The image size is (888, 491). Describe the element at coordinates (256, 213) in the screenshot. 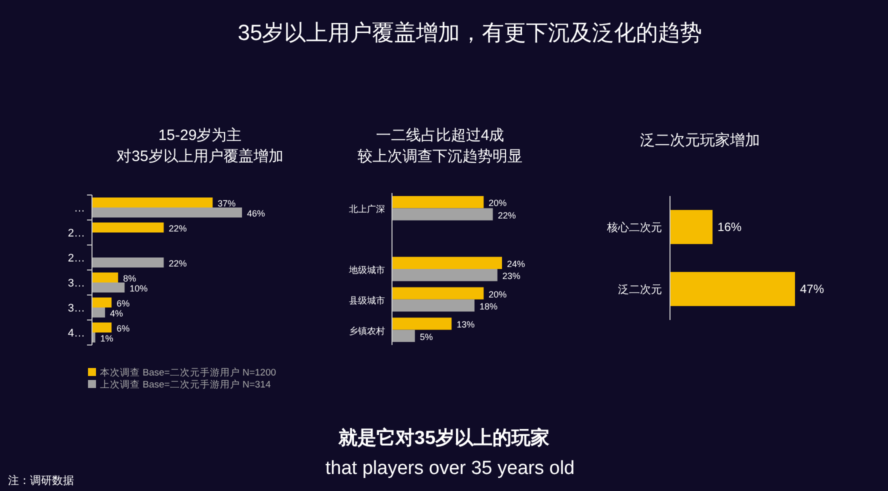

I see `data-label: 46%` at that location.